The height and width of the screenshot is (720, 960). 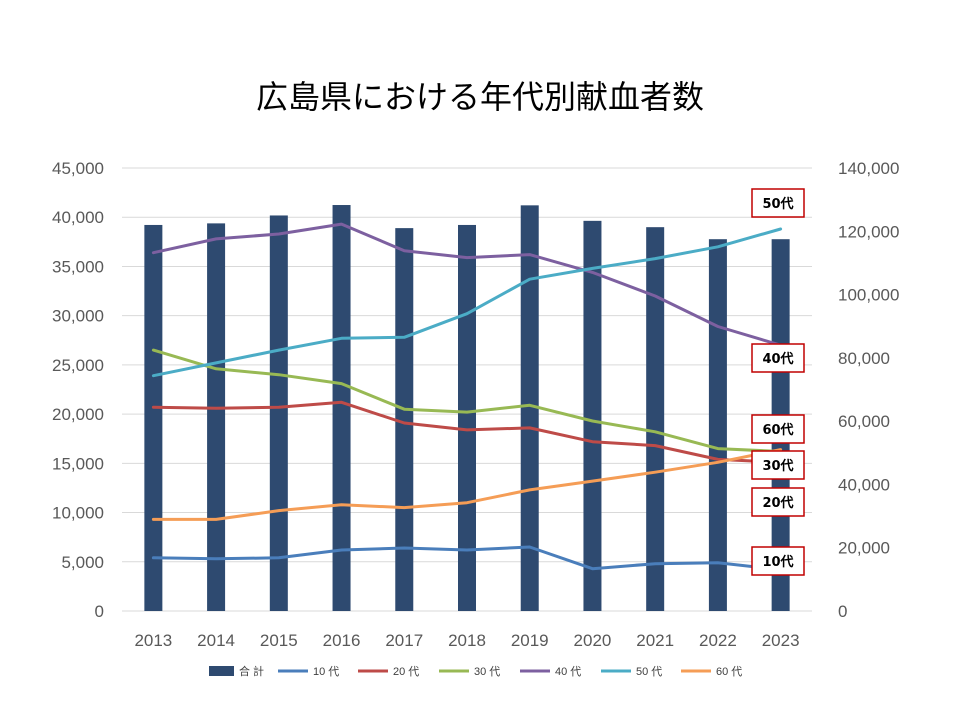 I want to click on legend-label: 30 代, so click(x=487, y=671).